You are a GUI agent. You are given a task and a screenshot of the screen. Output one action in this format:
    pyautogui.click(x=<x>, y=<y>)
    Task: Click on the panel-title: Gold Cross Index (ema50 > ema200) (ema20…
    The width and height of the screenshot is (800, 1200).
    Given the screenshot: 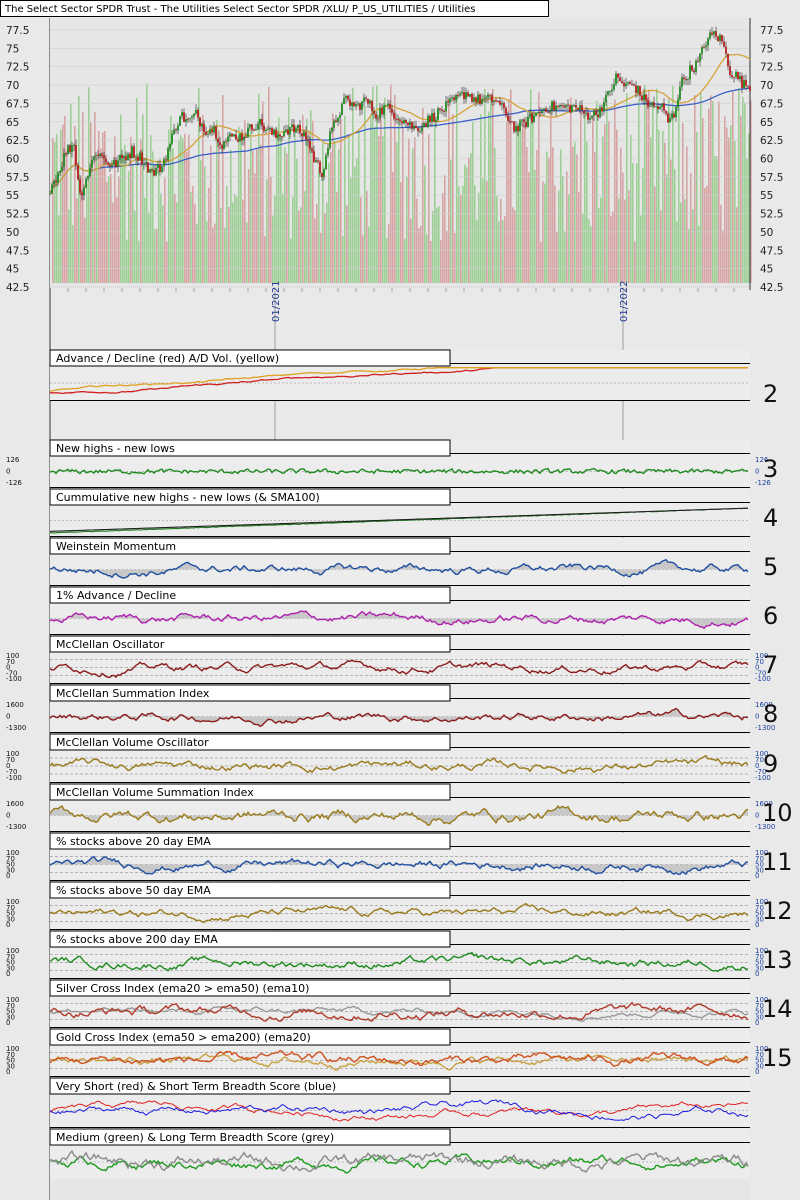 What is the action you would take?
    pyautogui.click(x=183, y=1037)
    